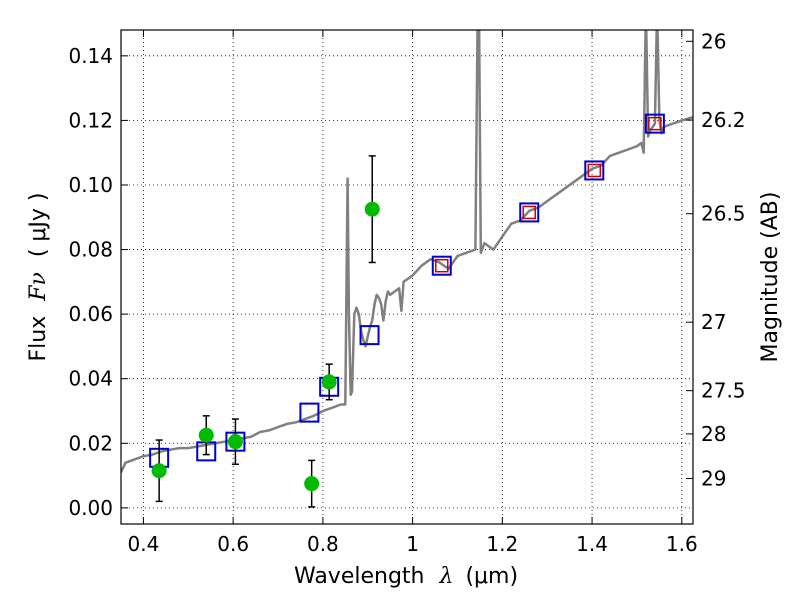 This screenshot has height=600, width=800. What do you see at coordinates (502, 544) in the screenshot?
I see `x-tick-label: 1.2` at bounding box center [502, 544].